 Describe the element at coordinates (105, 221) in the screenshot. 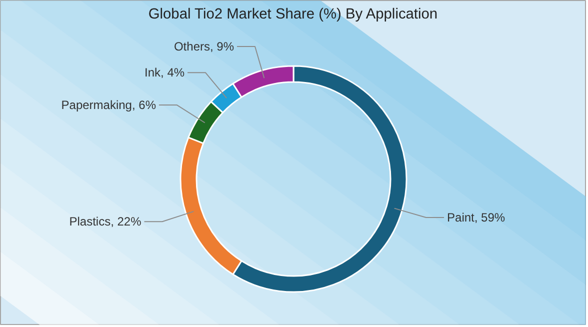

I see `slice-label: Plastics, 22%` at that location.